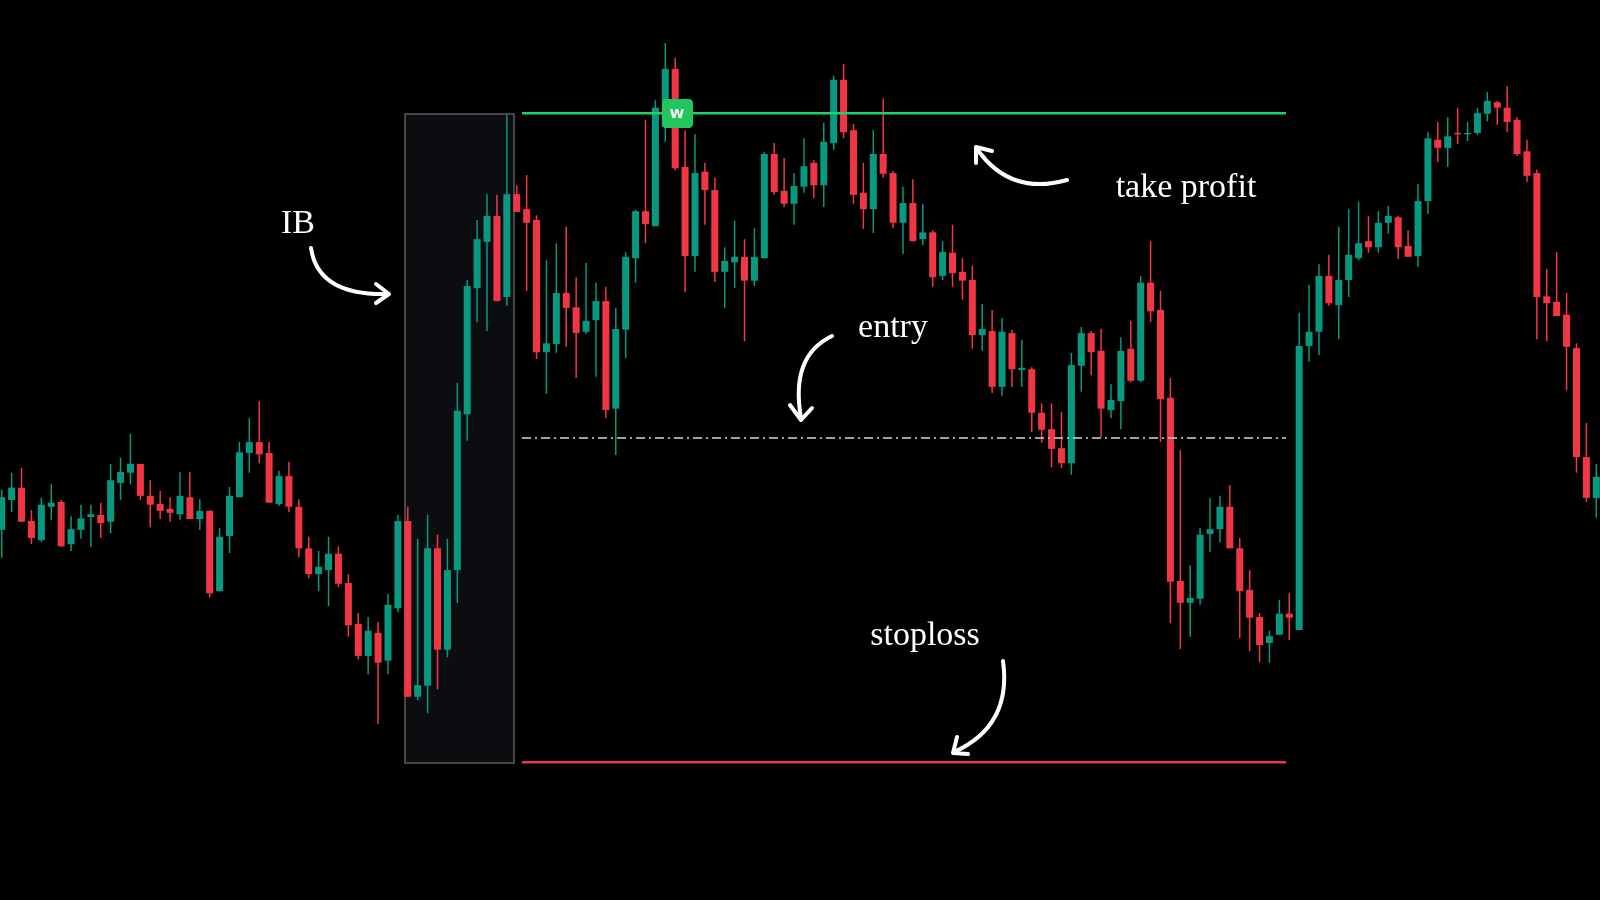  I want to click on annotation: entry, so click(893, 325).